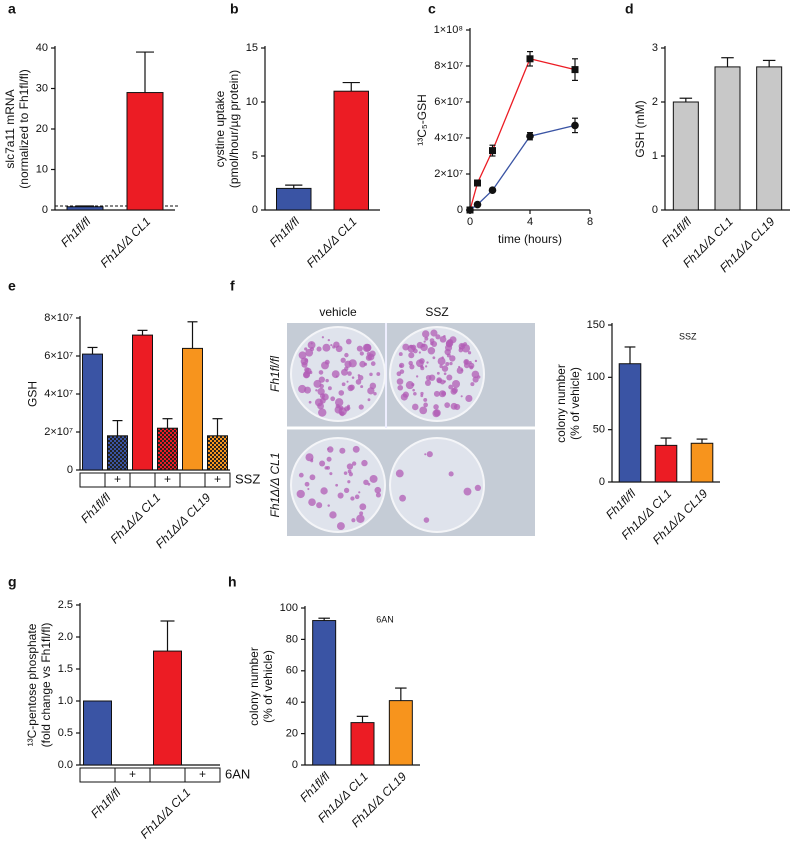 Image resolution: width=800 pixels, height=842 pixels. I want to click on image-row-label: Fh1Δ/Δ CL1, so click(275, 484).